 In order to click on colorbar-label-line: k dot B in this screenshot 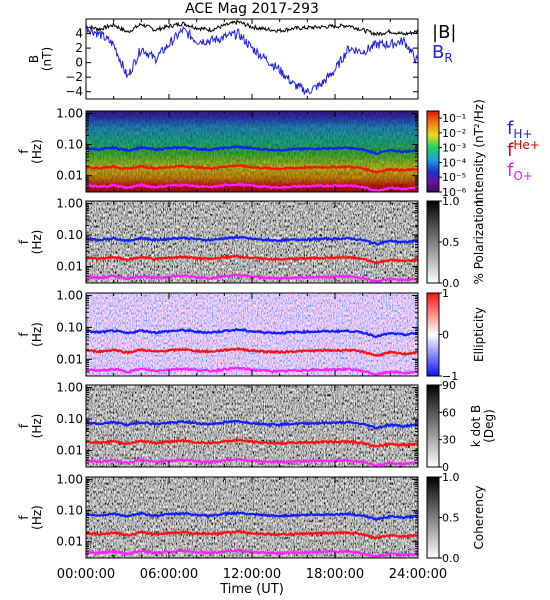, I will do `click(476, 426)`.